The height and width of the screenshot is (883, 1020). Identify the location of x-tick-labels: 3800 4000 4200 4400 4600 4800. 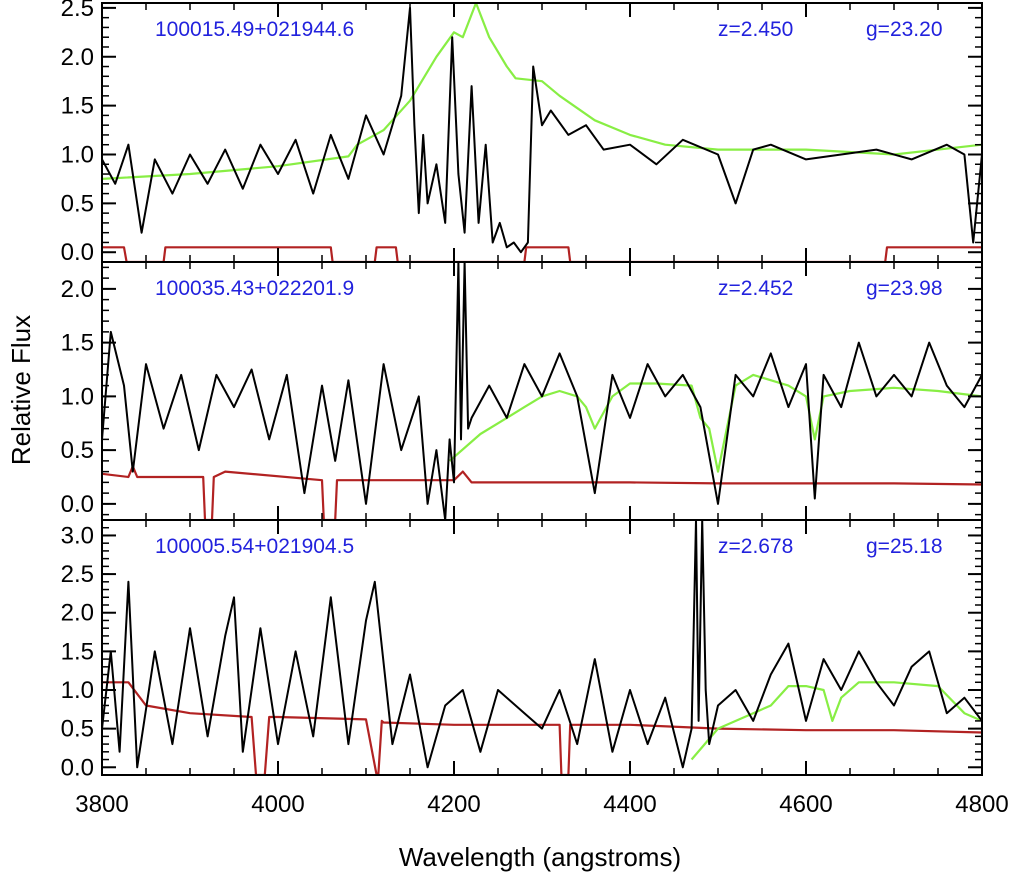
(541, 804).